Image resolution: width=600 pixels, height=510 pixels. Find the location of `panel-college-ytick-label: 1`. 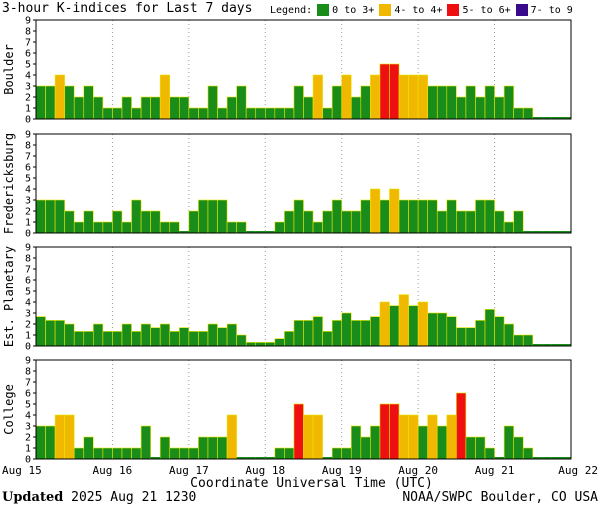

panel-college-ytick-label: 1 is located at coordinates (28, 449).